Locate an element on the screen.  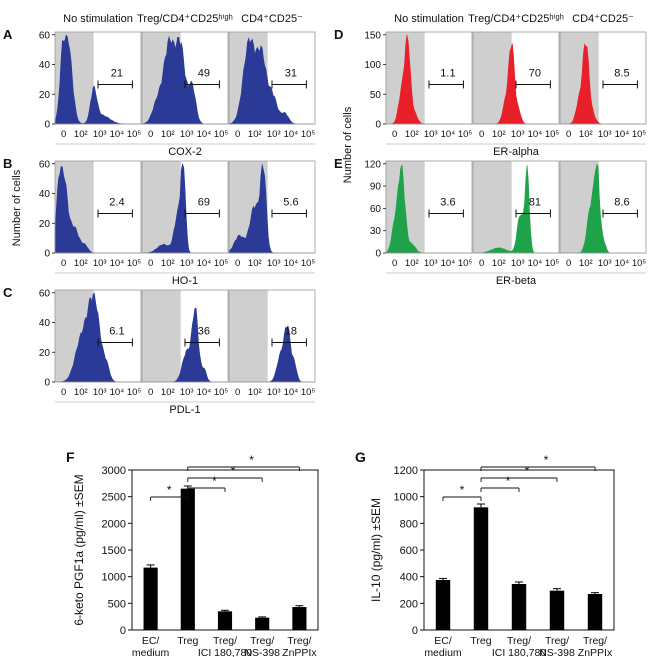
y-tick-label: 1000 is located at coordinates (114, 578).